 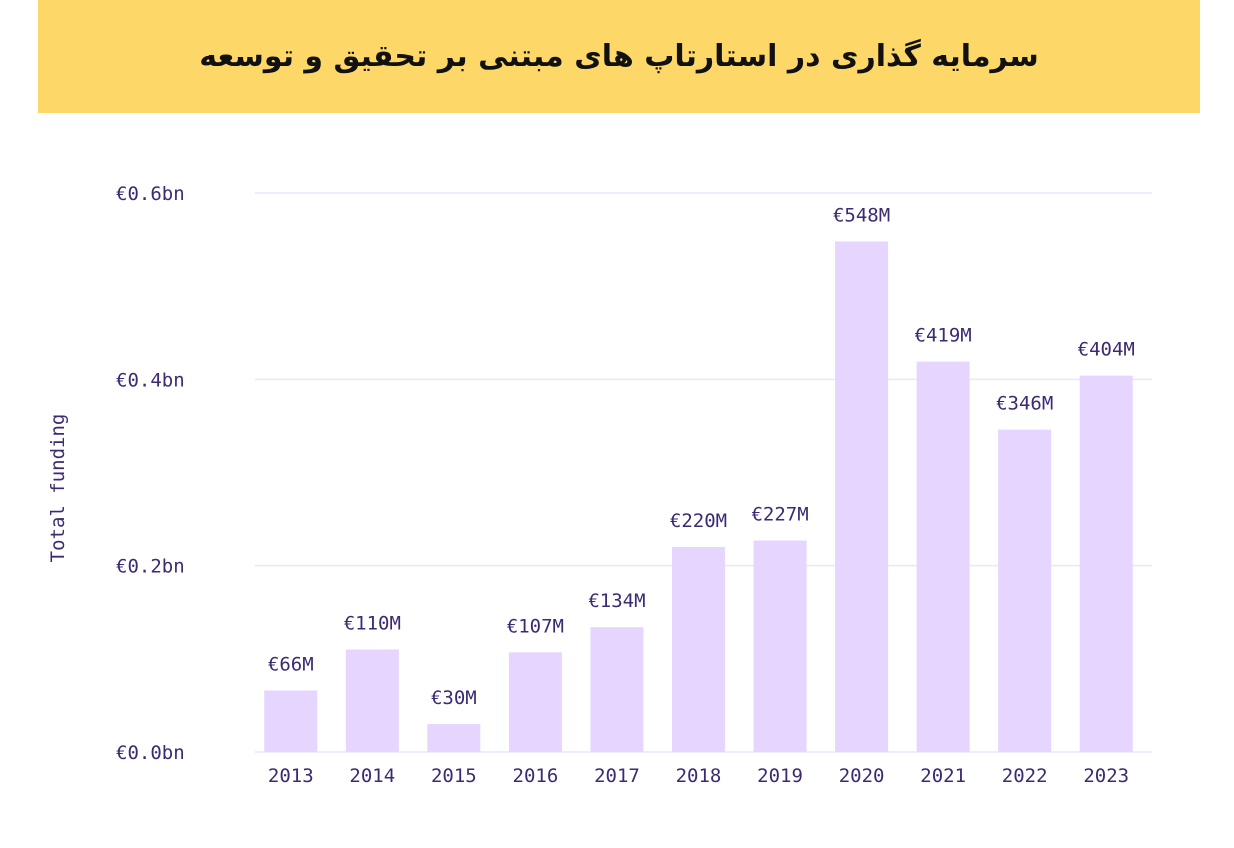 What do you see at coordinates (698, 649) in the screenshot?
I see `bar-2018` at bounding box center [698, 649].